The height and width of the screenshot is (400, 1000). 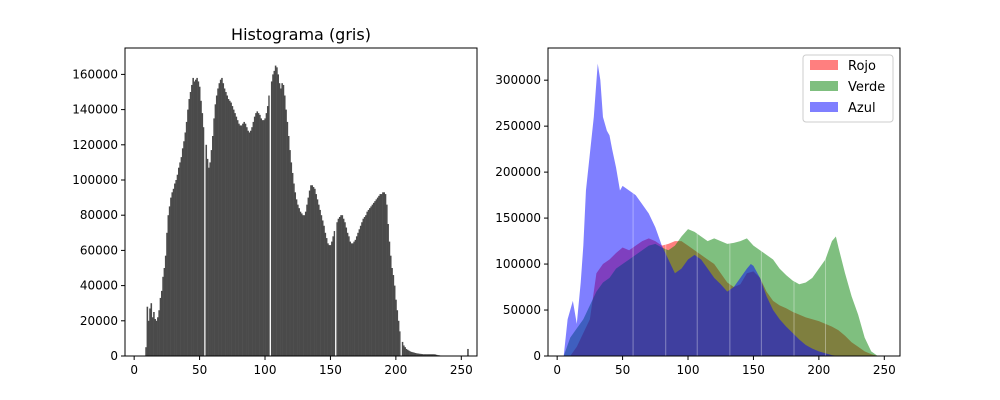 I want to click on x-tick-label: 0, so click(x=134, y=370).